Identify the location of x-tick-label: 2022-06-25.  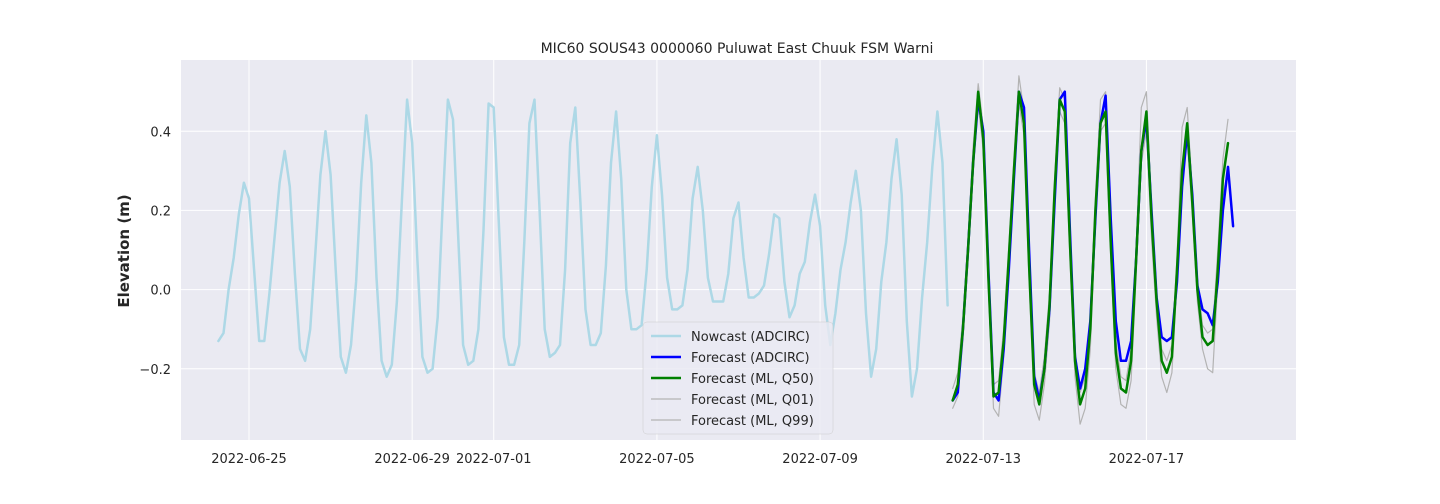
(249, 459).